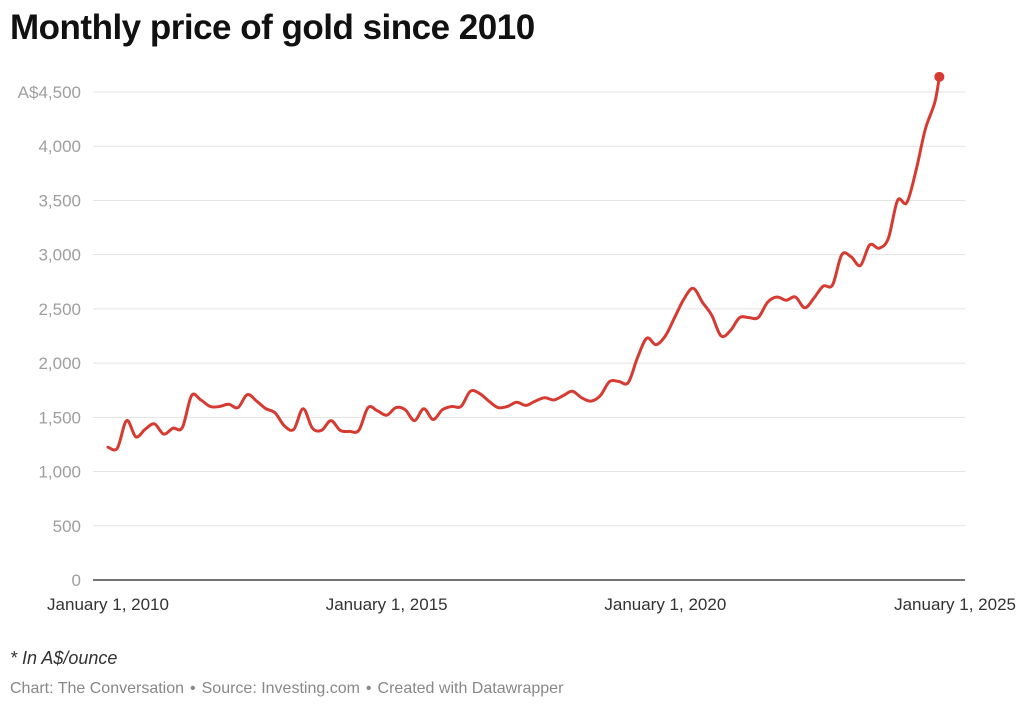 The image size is (1024, 710). Describe the element at coordinates (470, 688) in the screenshot. I see `created-with-credit: Created with Datawrapper` at that location.